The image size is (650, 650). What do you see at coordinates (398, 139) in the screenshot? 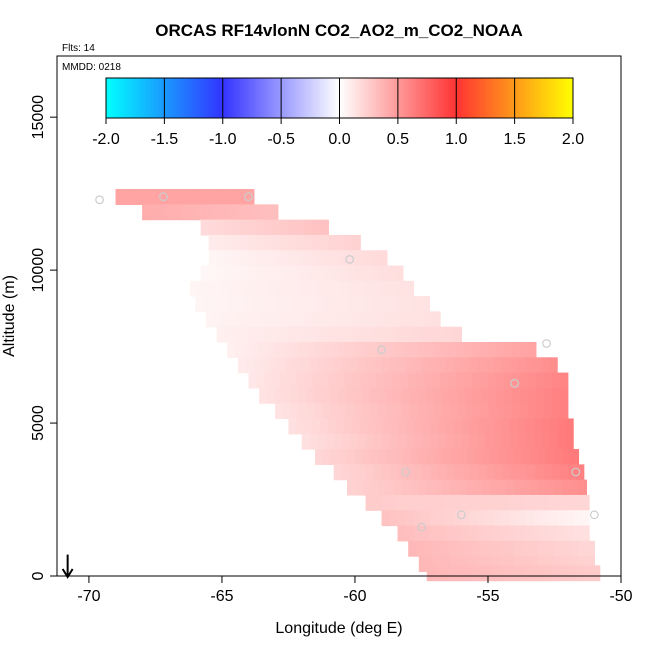
I see `colorbar-tick-label: 0.5` at bounding box center [398, 139].